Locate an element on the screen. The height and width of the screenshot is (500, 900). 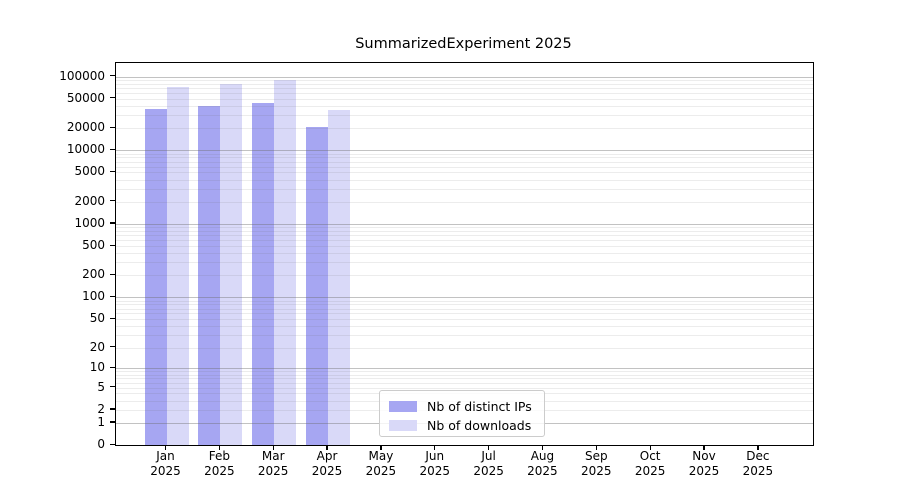
legend-label: Nb of downloads is located at coordinates (479, 425).